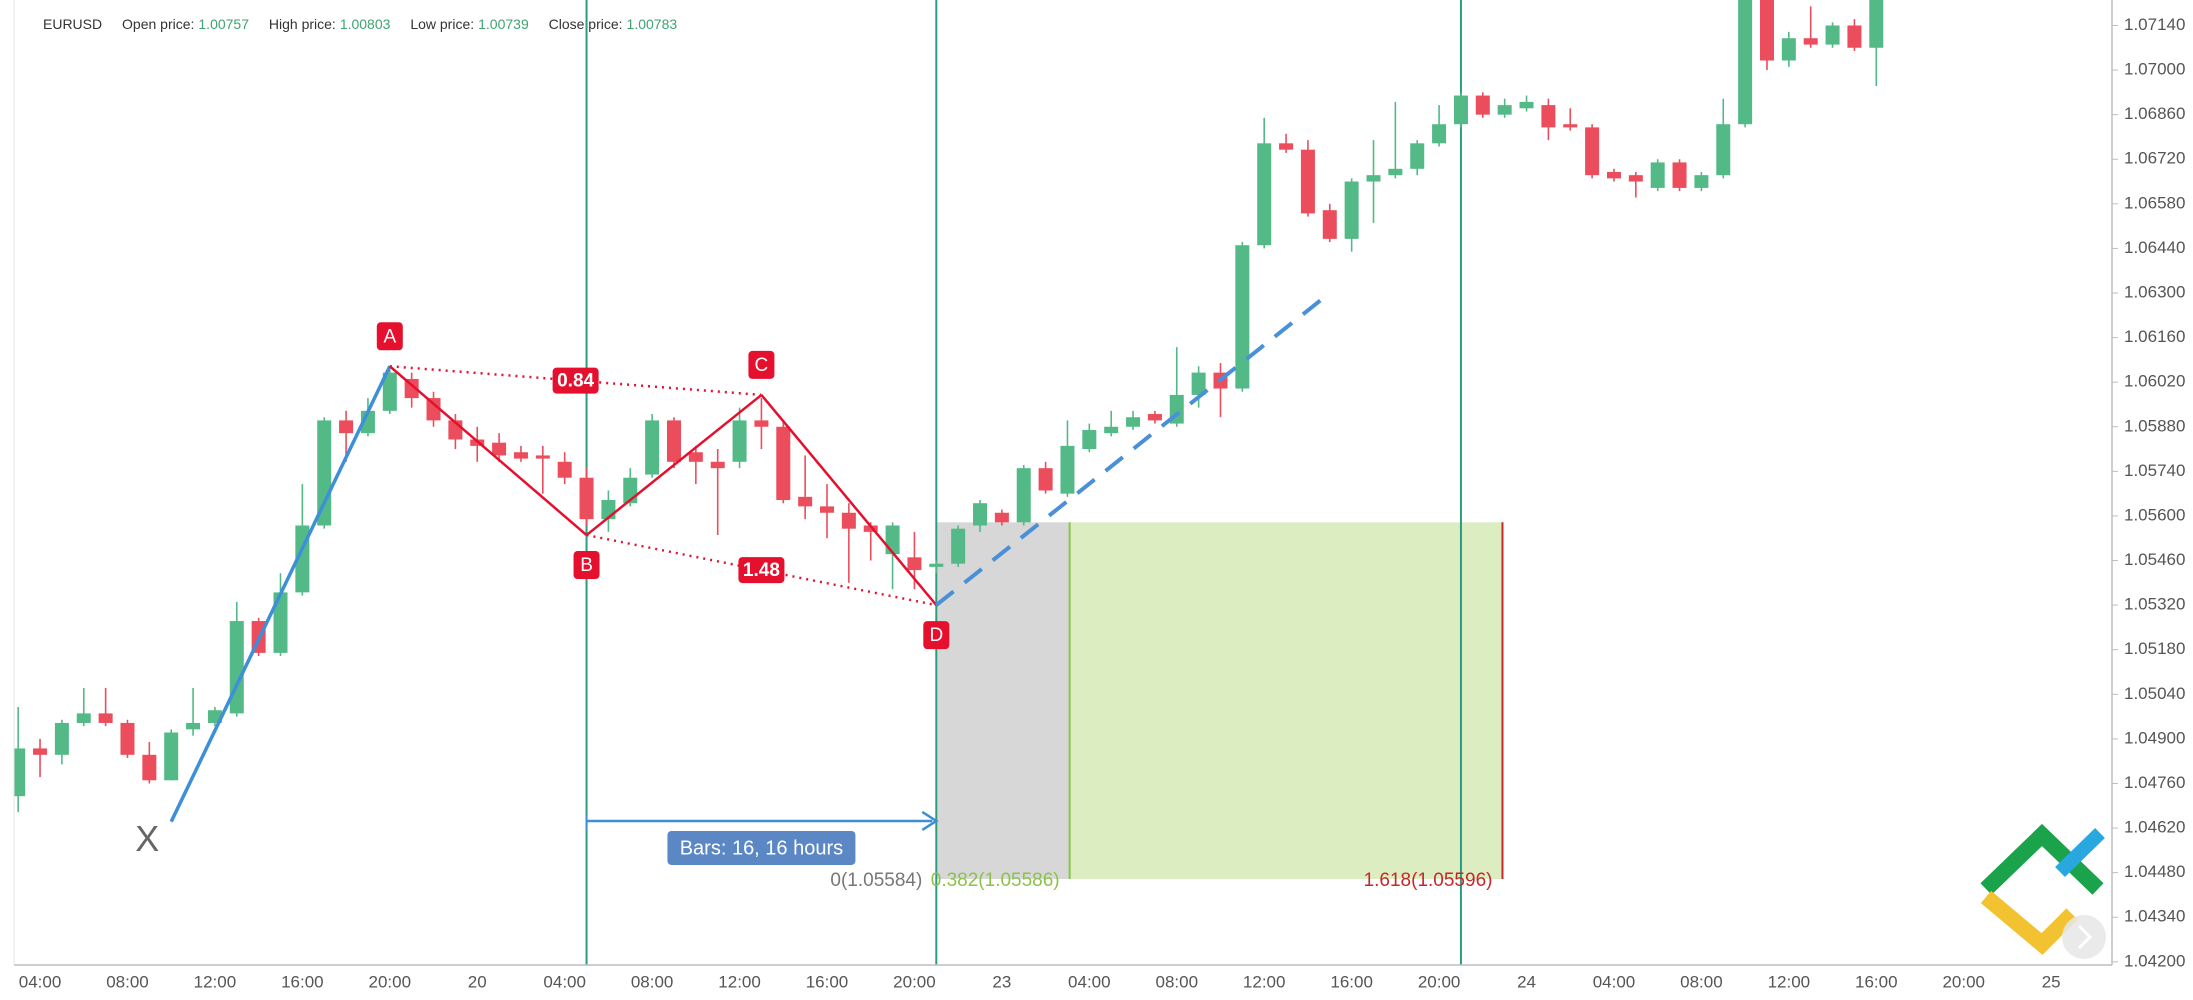  What do you see at coordinates (442, 24) in the screenshot?
I see `field-label: Low price:` at bounding box center [442, 24].